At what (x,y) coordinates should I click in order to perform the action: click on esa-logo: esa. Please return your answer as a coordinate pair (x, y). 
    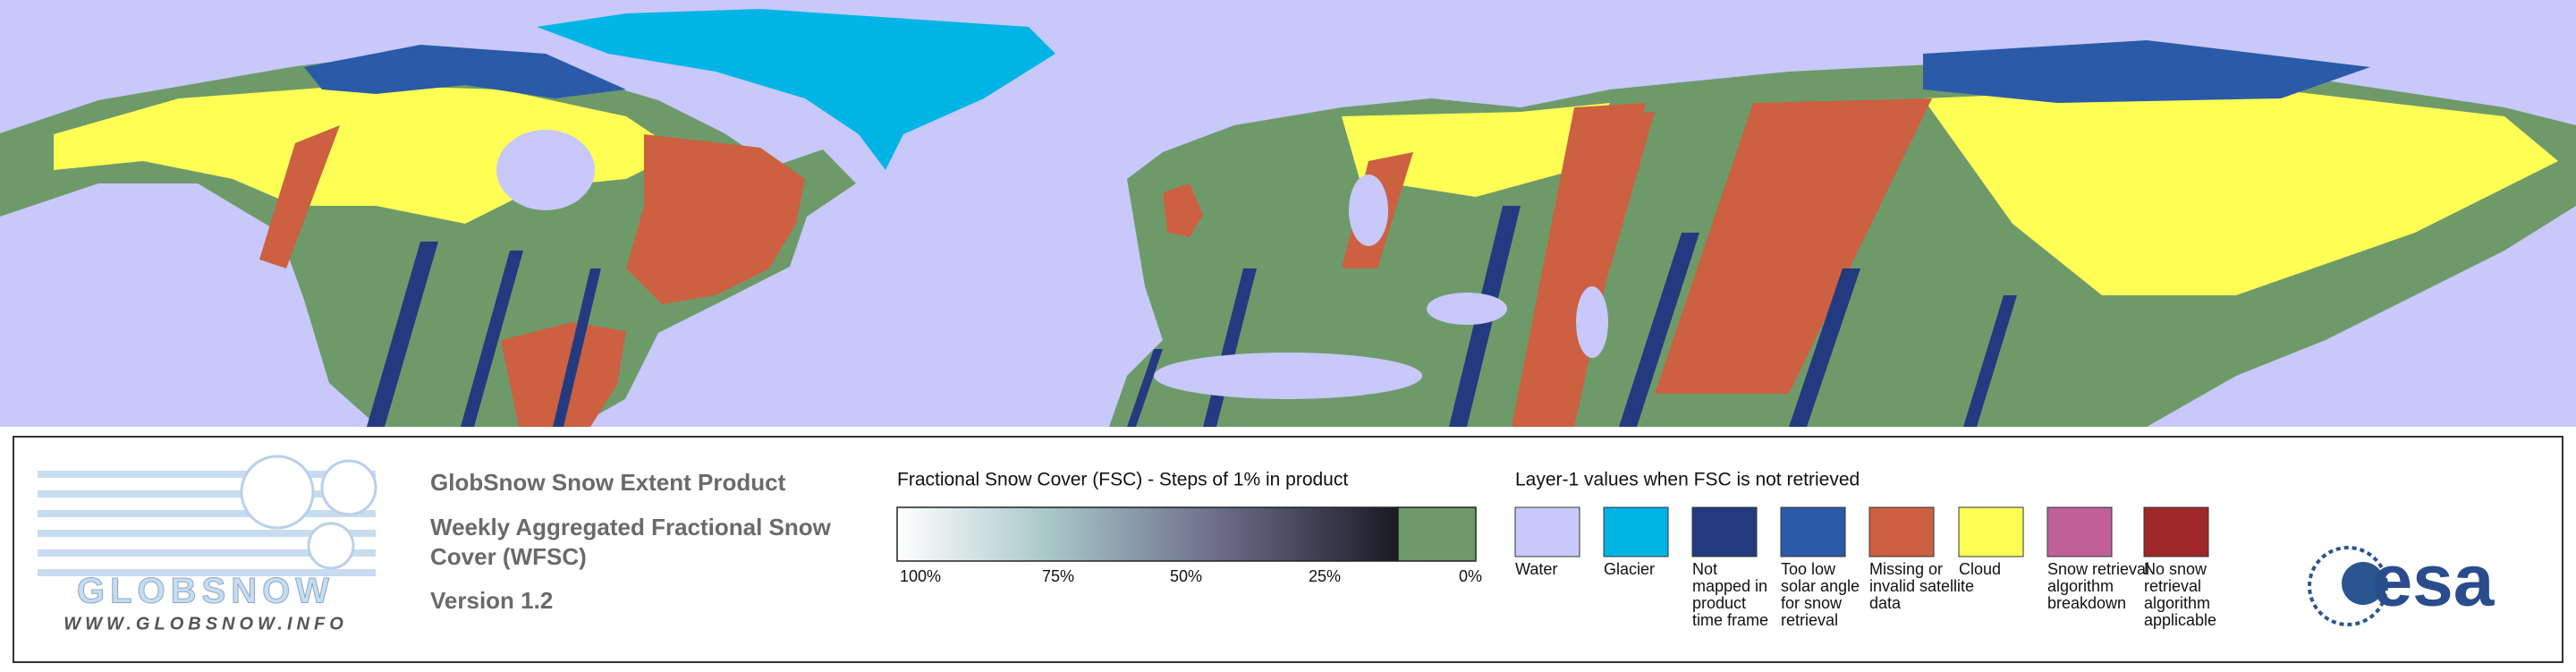
    Looking at the image, I should click on (2402, 583).